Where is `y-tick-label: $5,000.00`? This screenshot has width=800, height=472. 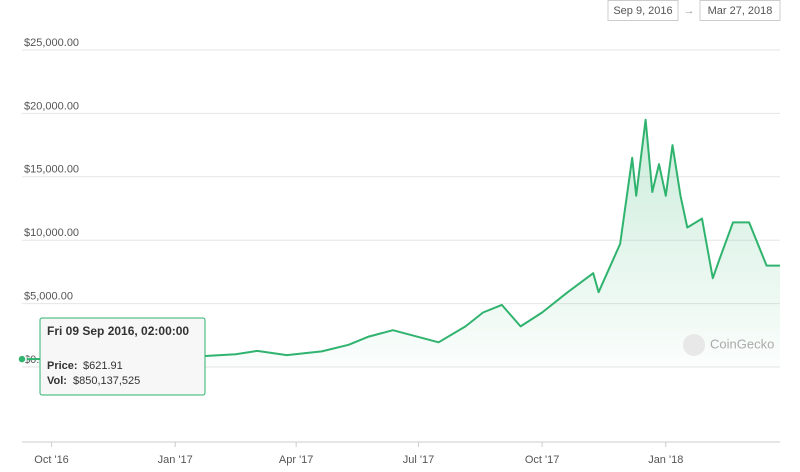
y-tick-label: $5,000.00 is located at coordinates (48, 297).